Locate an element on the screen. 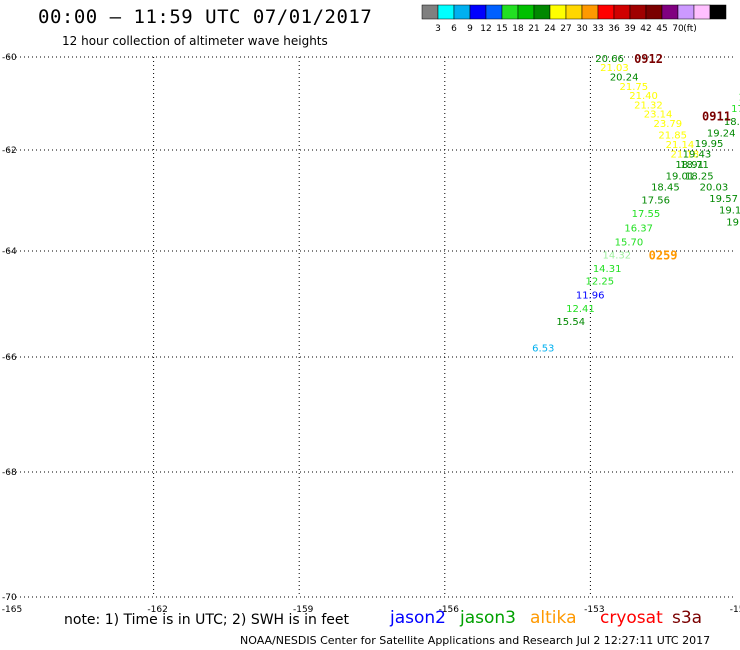  wave-height-value: 19.57 is located at coordinates (723, 199).